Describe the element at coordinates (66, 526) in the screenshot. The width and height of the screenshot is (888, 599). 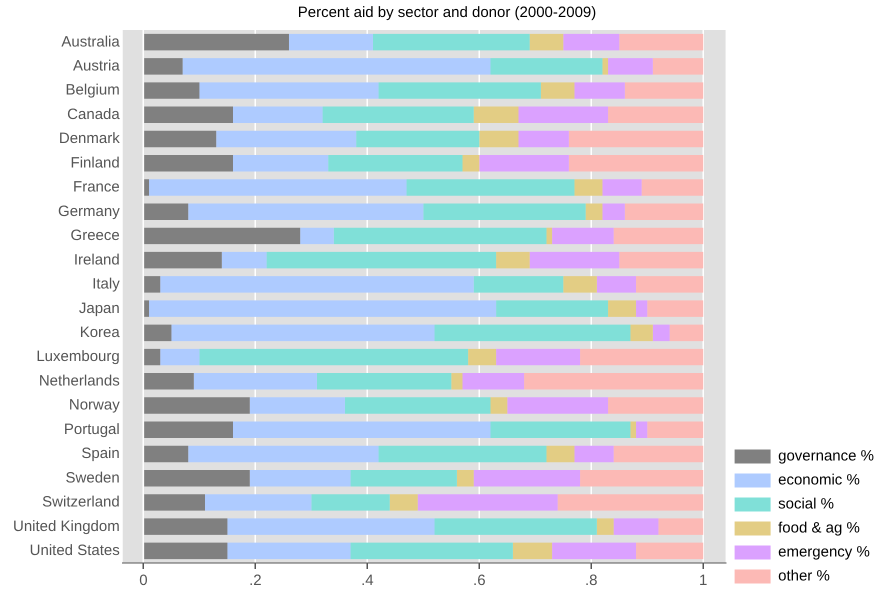
I see `y-tick-label: United Kingdom` at that location.